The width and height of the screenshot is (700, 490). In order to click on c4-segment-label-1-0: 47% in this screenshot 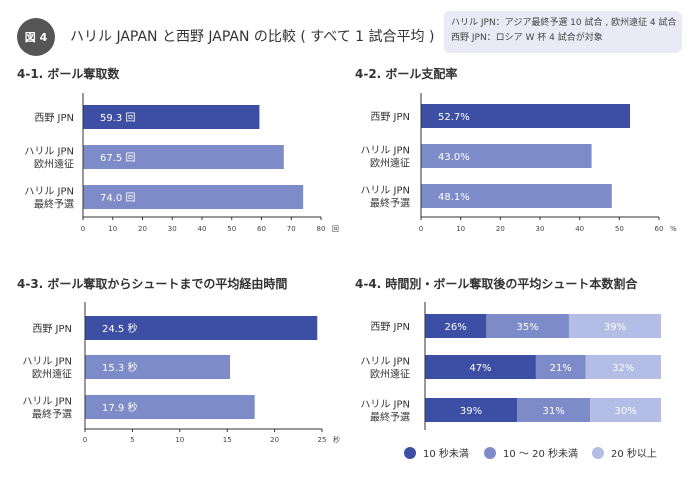, I will do `click(480, 368)`.